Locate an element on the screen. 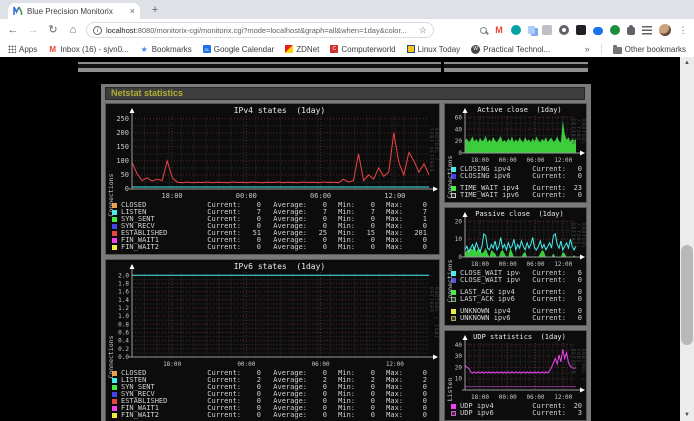  teal-circle-extension-icon is located at coordinates (516, 30).